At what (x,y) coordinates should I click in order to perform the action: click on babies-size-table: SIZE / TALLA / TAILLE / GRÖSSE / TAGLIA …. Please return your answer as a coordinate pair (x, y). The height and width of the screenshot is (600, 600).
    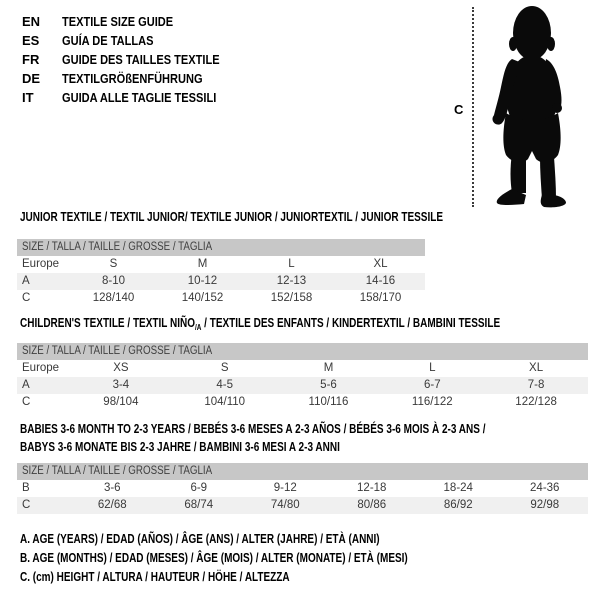
    Looking at the image, I should click on (302, 488).